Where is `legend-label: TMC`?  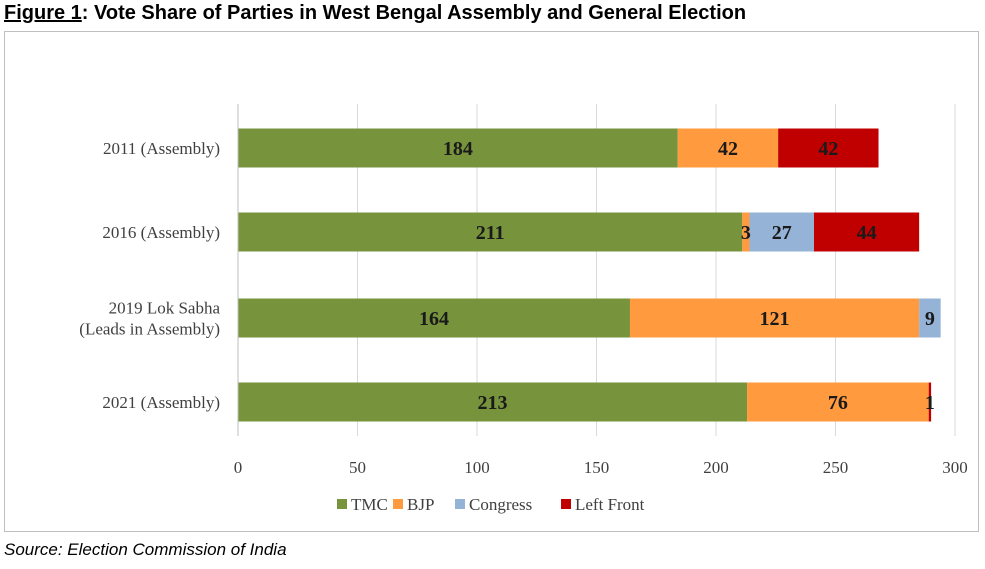 legend-label: TMC is located at coordinates (369, 504).